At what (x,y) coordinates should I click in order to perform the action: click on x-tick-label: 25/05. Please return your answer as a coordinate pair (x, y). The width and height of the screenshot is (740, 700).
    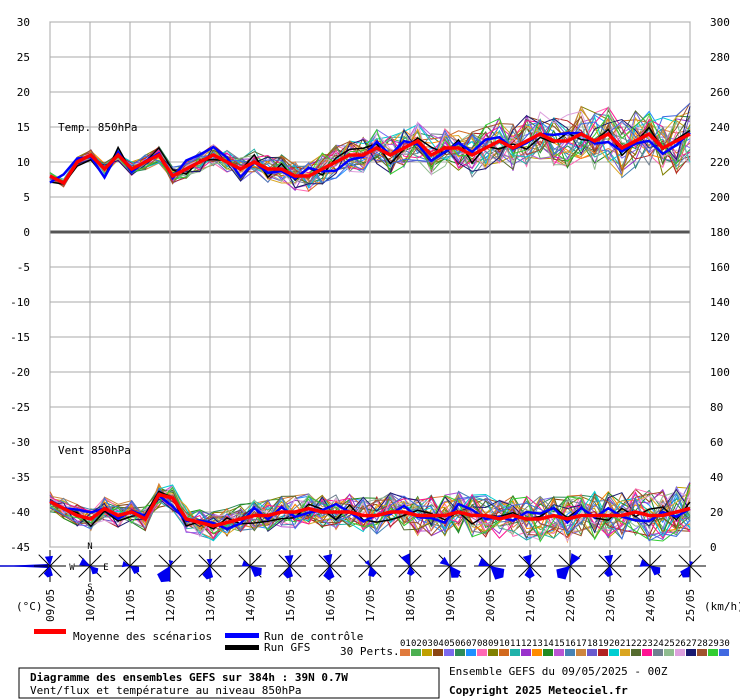
    Looking at the image, I should click on (690, 605).